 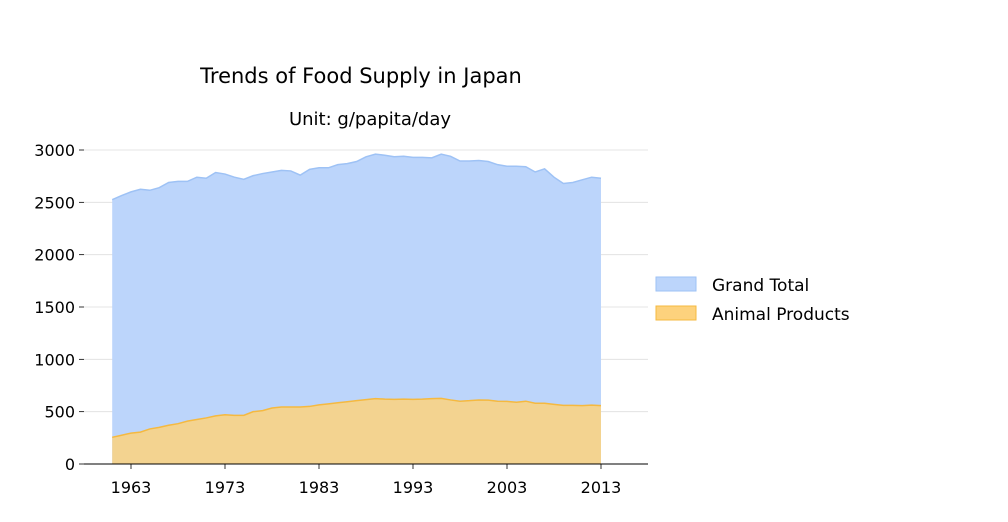 I want to click on legend-label: Grand Total, so click(x=760, y=286).